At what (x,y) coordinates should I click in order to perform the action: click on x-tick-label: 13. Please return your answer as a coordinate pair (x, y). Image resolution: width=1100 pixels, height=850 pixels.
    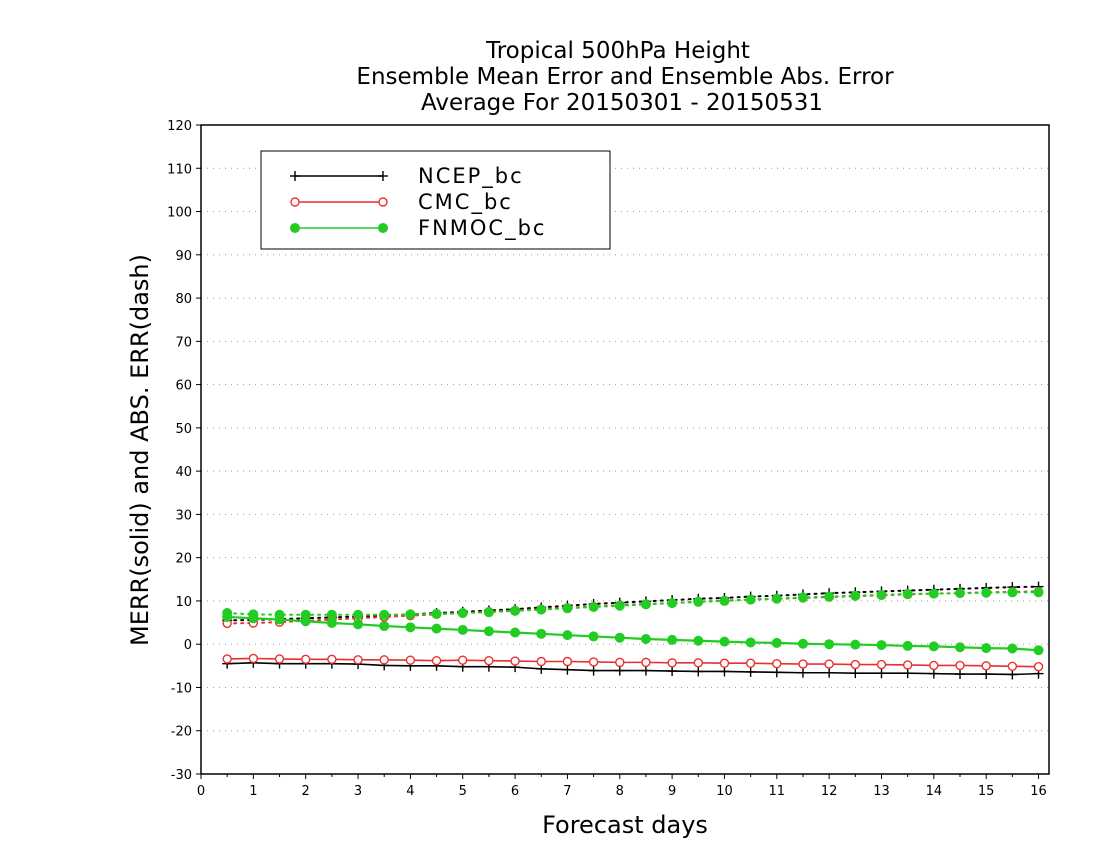
    Looking at the image, I should click on (881, 791).